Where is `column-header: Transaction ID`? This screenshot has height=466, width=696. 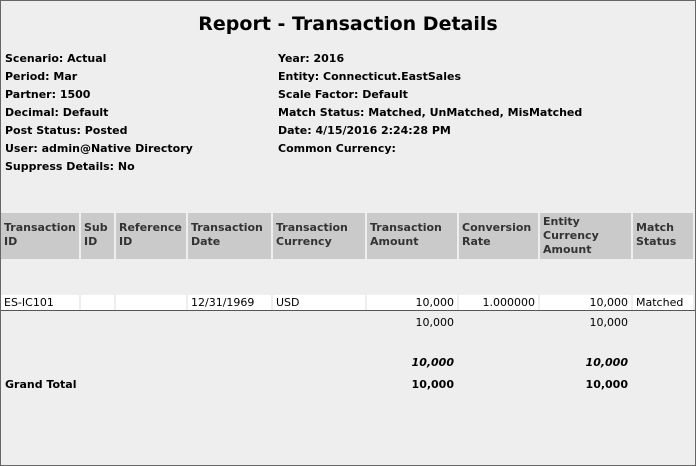
column-header: Transaction ID is located at coordinates (40, 236).